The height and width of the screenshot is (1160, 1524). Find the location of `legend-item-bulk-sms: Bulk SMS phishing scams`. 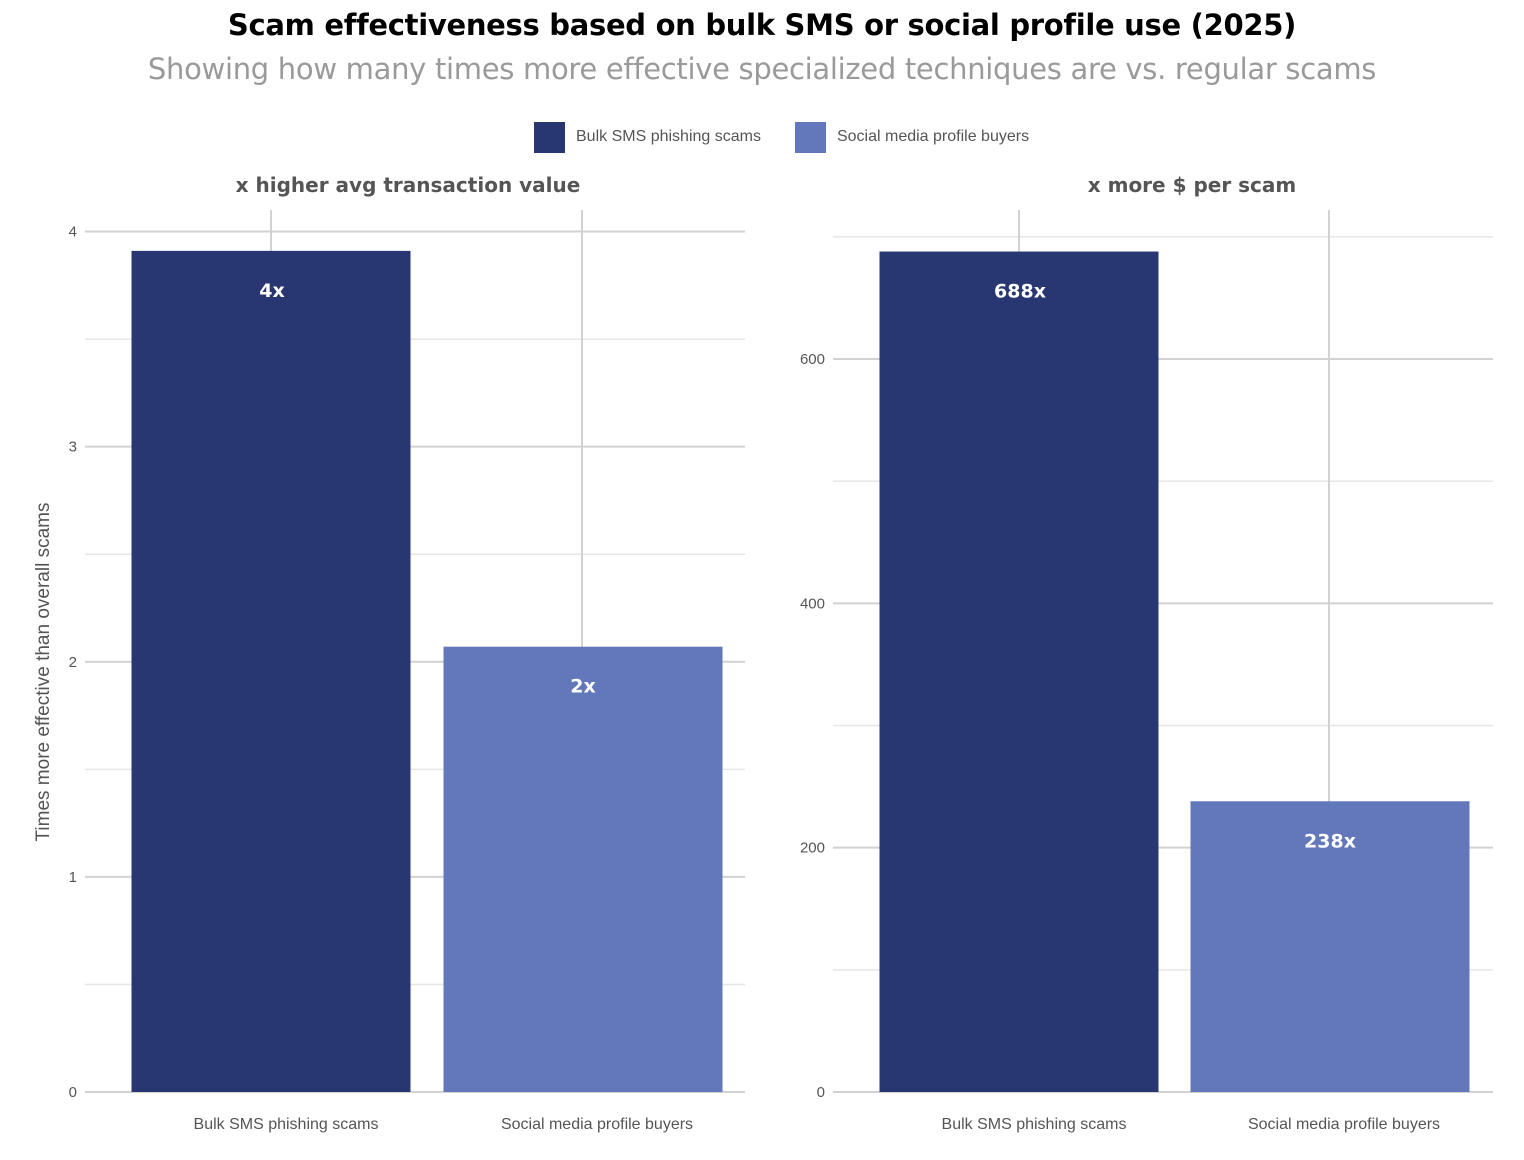

legend-item-bulk-sms: Bulk SMS phishing scams is located at coordinates (647, 137).